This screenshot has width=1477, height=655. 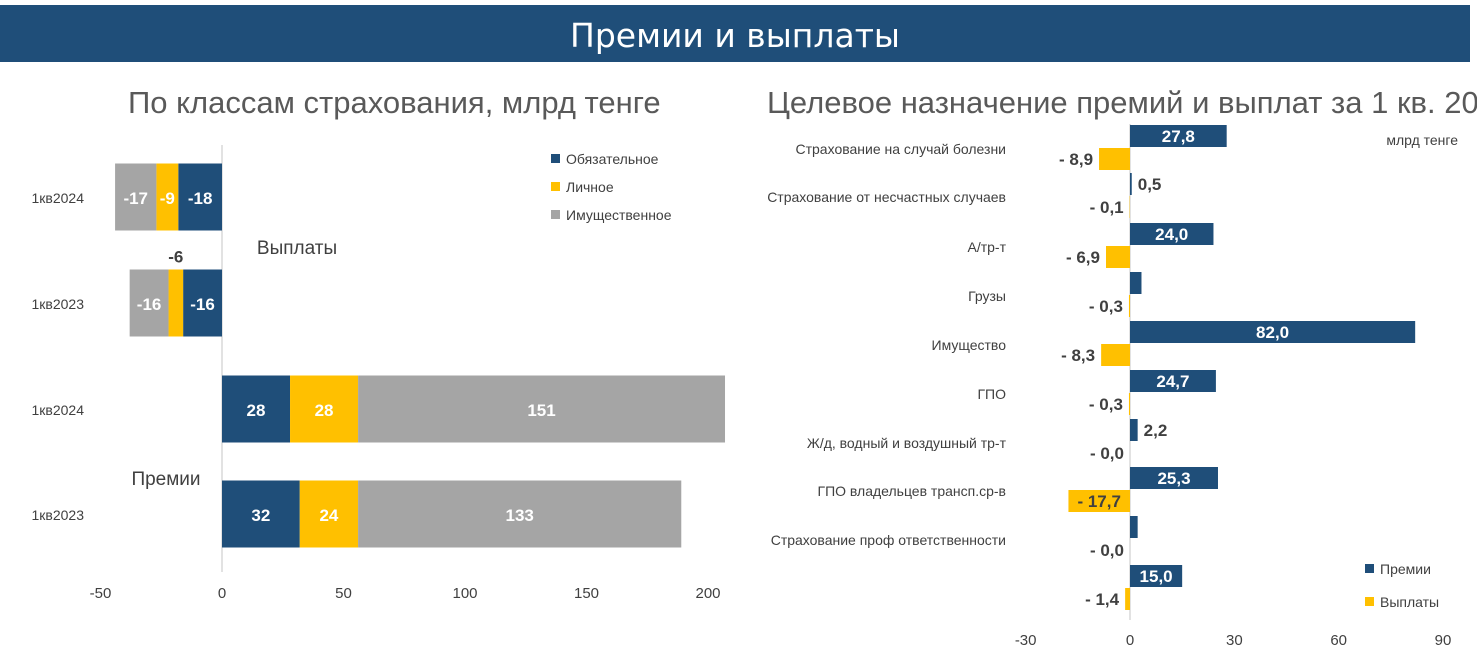 I want to click on right-premium-value-label: 2,2, so click(x=1156, y=430).